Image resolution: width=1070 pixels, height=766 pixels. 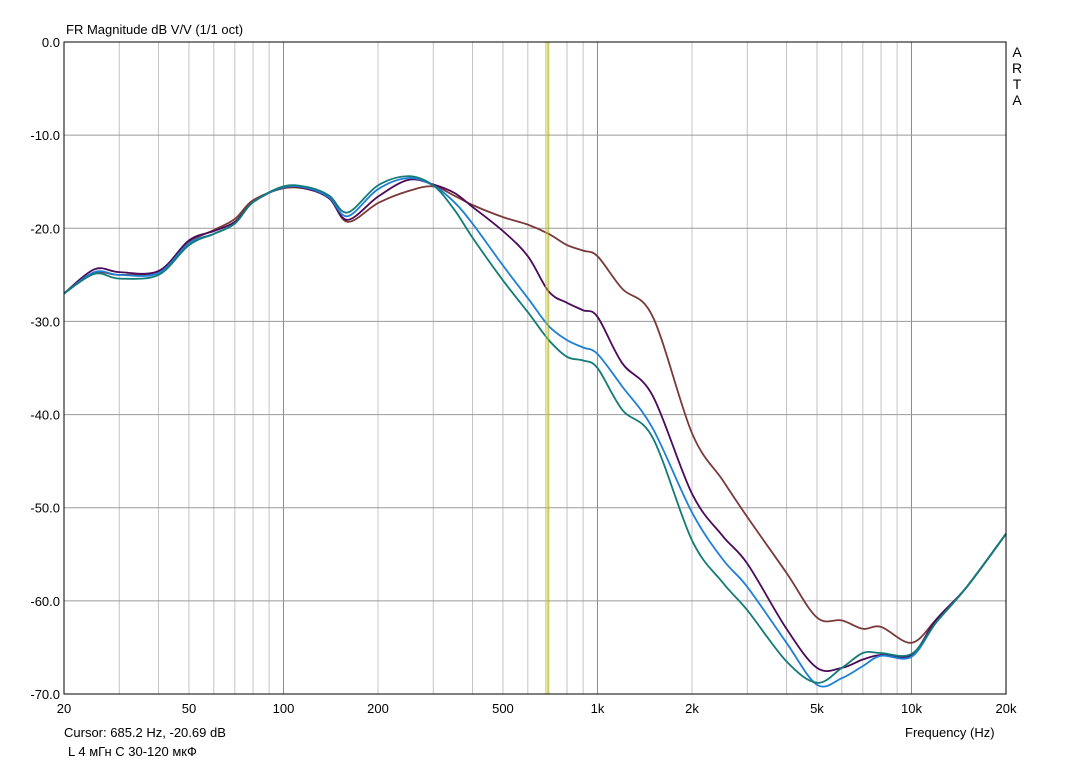 What do you see at coordinates (692, 708) in the screenshot?
I see `x-tick-label: 2k` at bounding box center [692, 708].